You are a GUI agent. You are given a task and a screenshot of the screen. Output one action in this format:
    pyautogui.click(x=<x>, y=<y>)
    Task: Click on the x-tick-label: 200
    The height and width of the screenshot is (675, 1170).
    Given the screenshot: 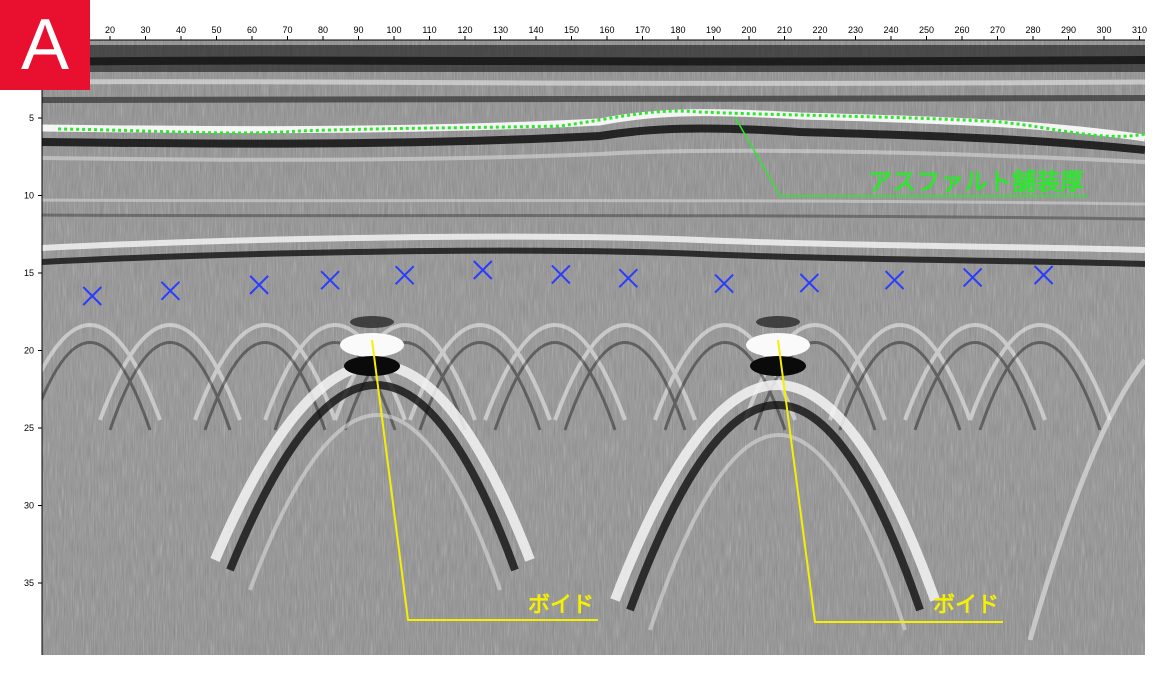 What is the action you would take?
    pyautogui.click(x=748, y=30)
    